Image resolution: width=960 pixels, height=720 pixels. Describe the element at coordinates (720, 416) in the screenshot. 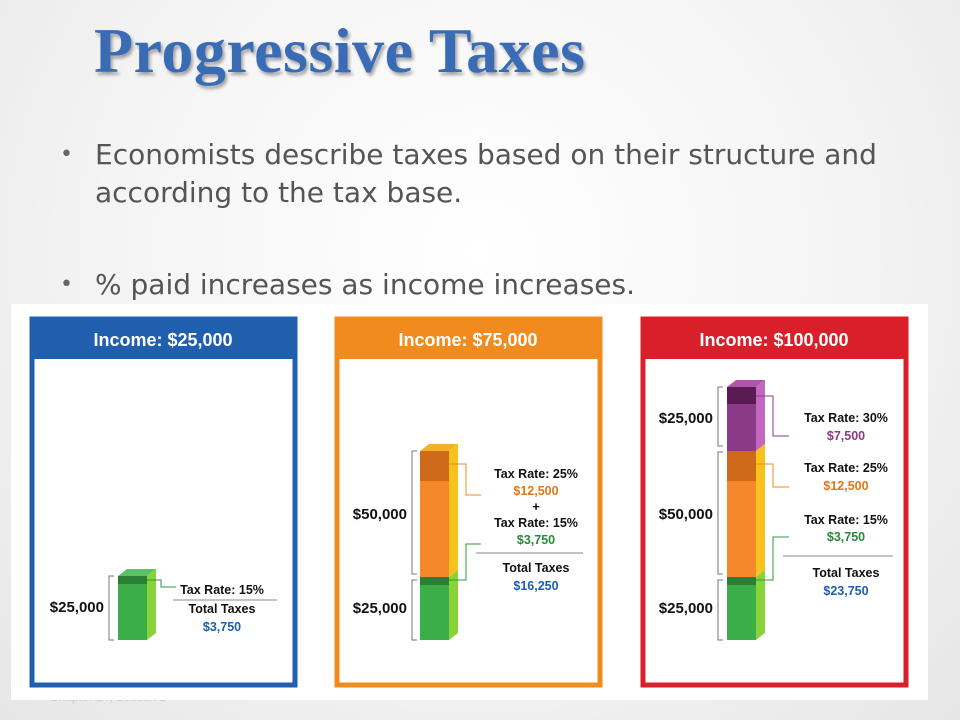

I see `bracket-25000-top` at that location.